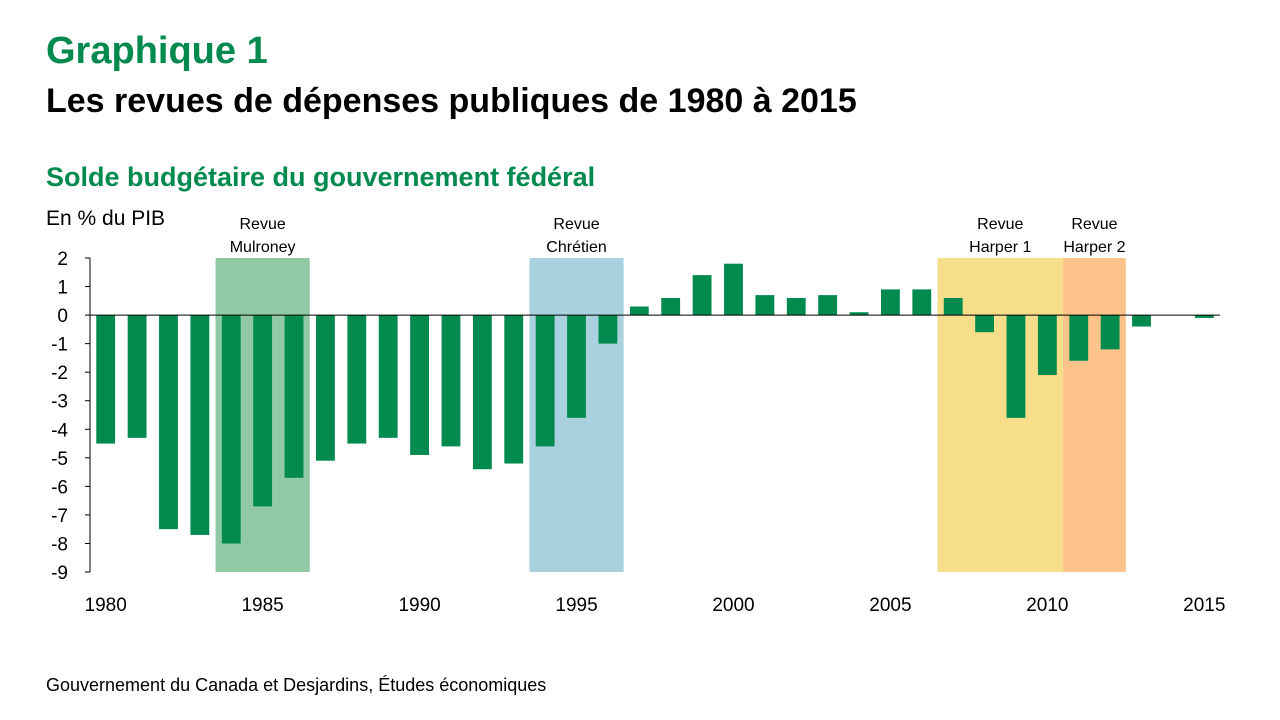 The height and width of the screenshot is (720, 1280). What do you see at coordinates (1204, 316) in the screenshot?
I see `bar-2015` at bounding box center [1204, 316].